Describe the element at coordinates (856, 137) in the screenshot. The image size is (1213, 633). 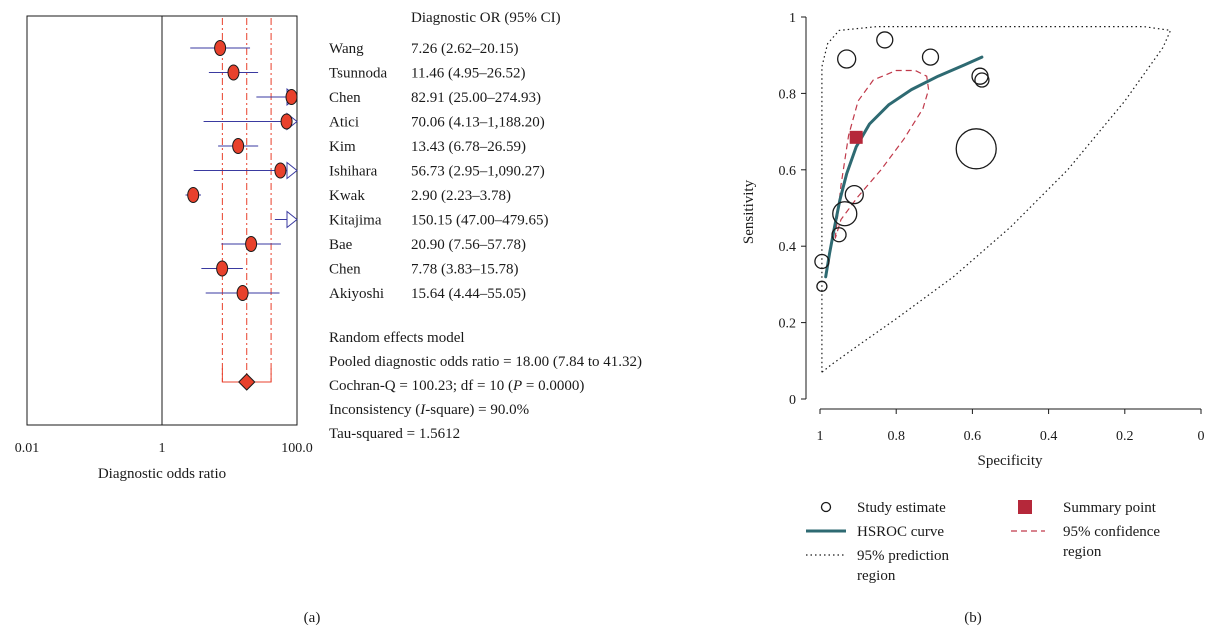
I see `summary-point-marker` at that location.